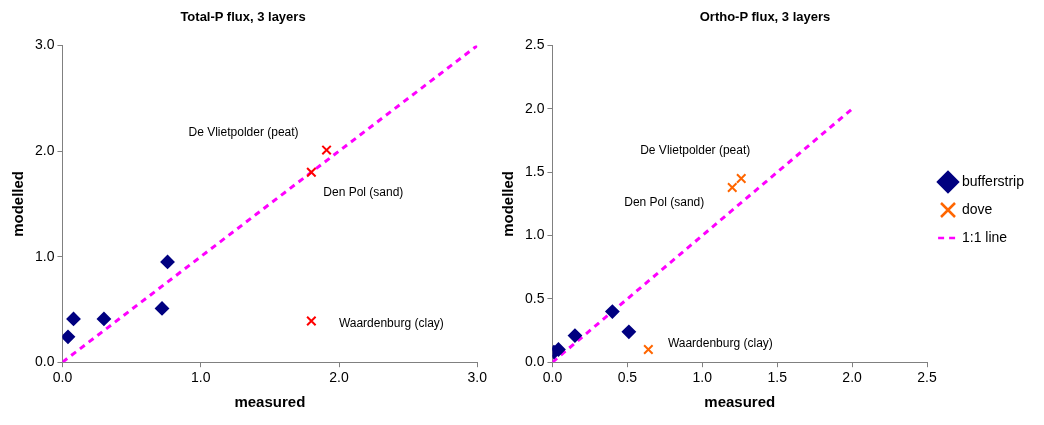 This screenshot has width=1044, height=425. I want to click on y-tick-label: 0.5, so click(534, 297).